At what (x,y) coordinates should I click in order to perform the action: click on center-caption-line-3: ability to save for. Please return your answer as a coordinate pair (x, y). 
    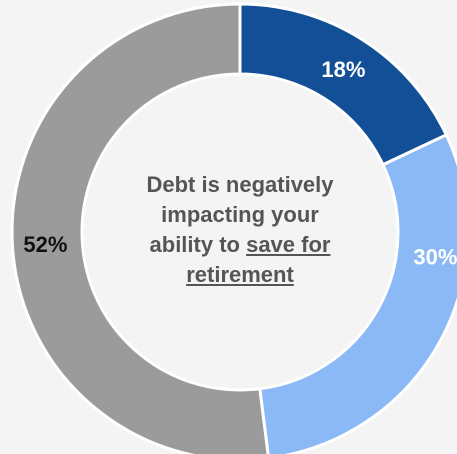
    Looking at the image, I should click on (240, 245).